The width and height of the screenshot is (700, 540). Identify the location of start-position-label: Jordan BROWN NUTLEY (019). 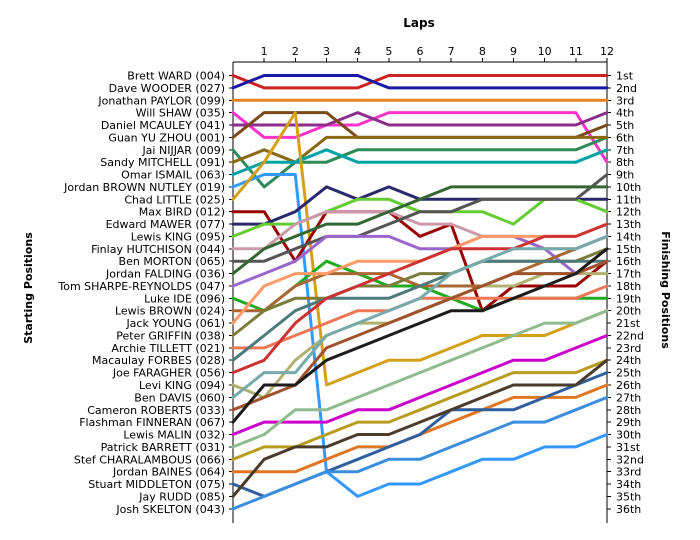
(144, 187).